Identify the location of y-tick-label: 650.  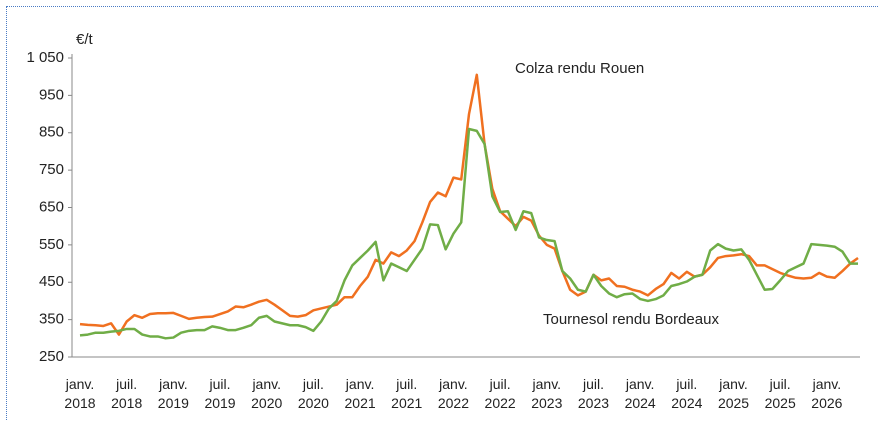
(51, 206).